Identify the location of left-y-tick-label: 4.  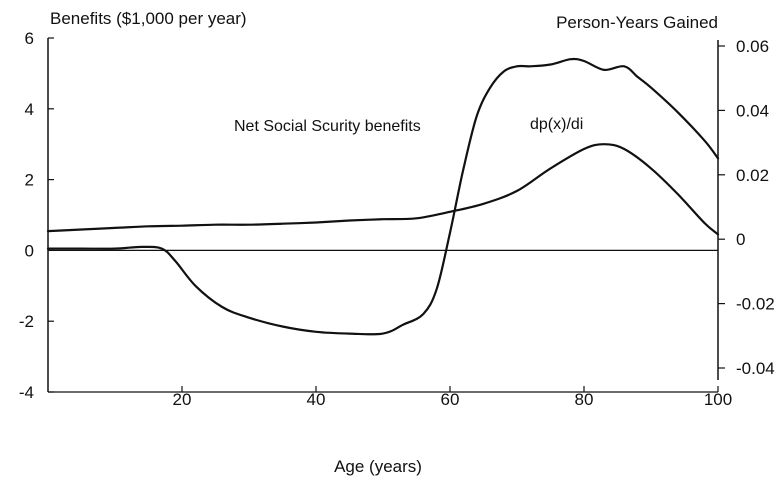
(29, 109).